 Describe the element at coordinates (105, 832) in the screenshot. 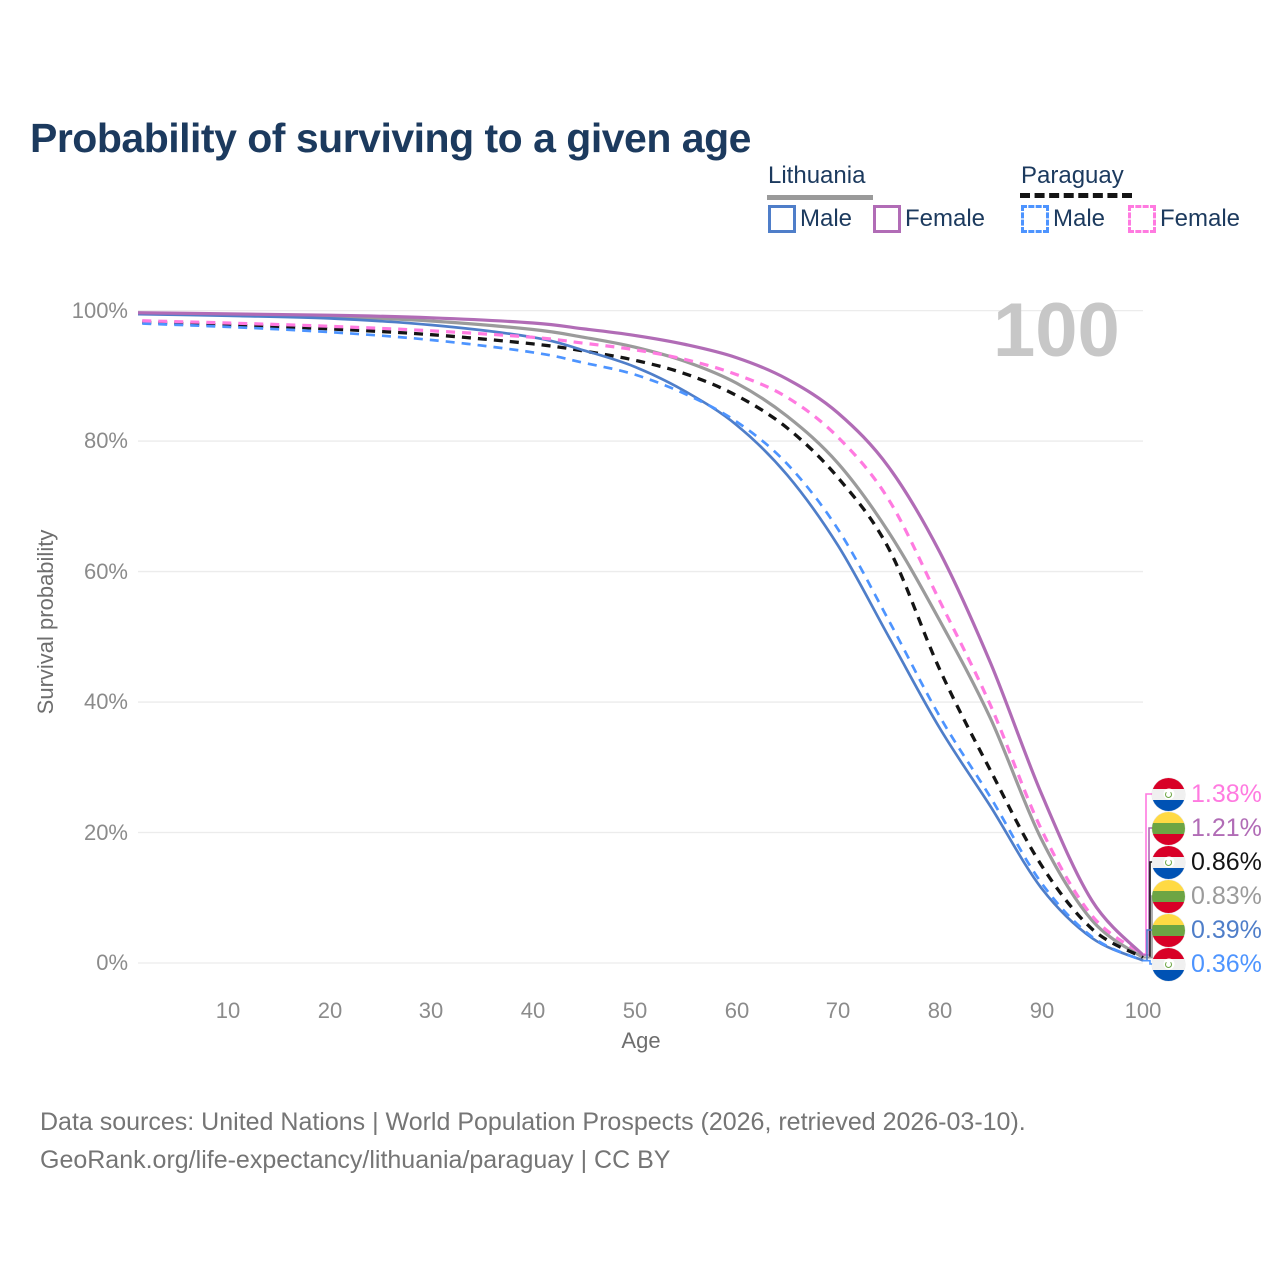

I see `y-tick-20: 20%` at that location.